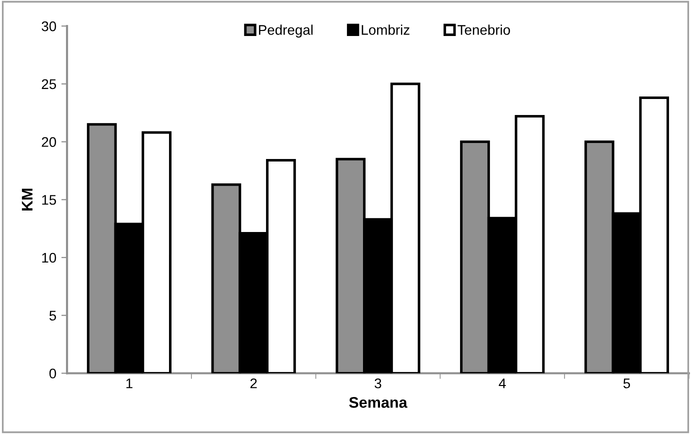 The width and height of the screenshot is (691, 434). I want to click on y-tick-label: 5, so click(52, 315).